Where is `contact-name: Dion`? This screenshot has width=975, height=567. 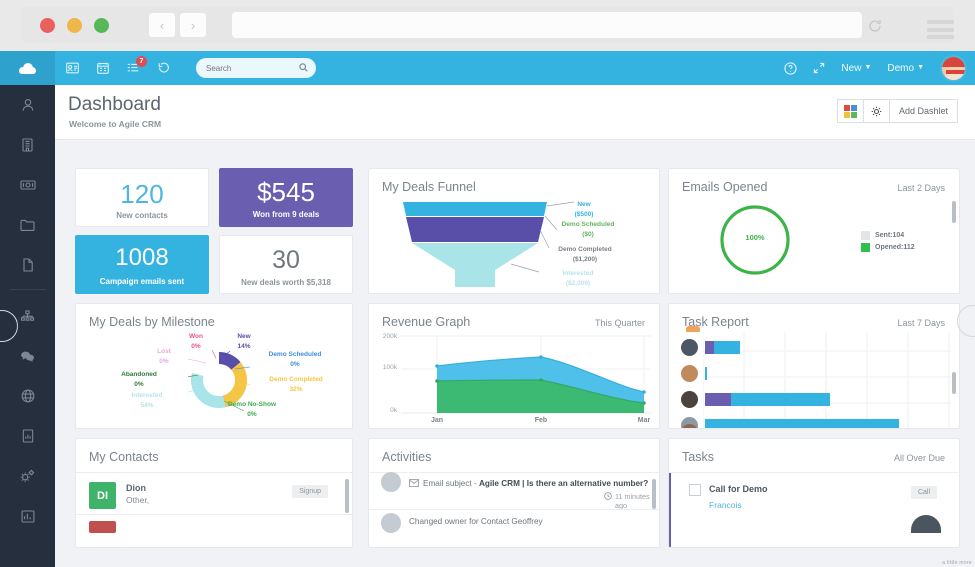 contact-name: Dion is located at coordinates (136, 488).